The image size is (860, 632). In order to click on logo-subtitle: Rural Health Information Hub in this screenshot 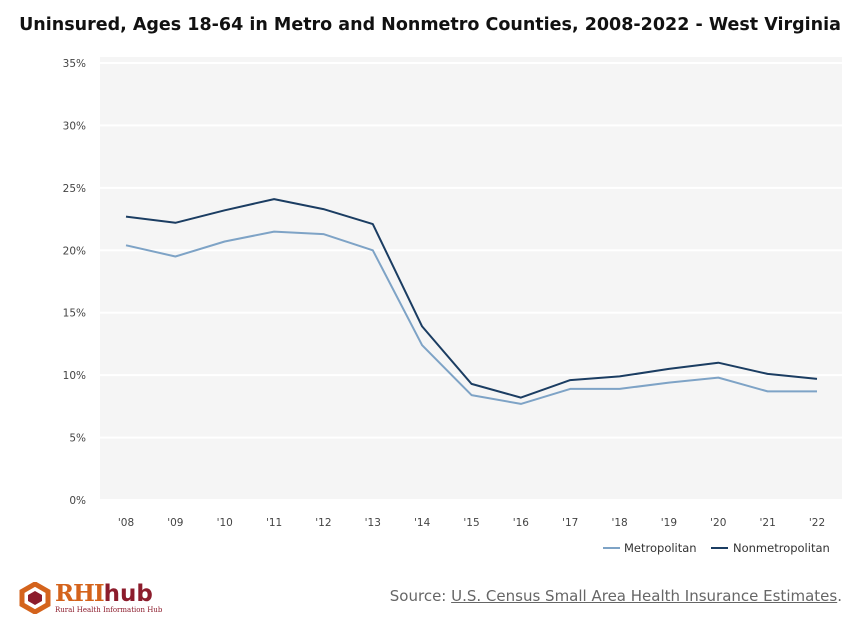, I will do `click(109, 609)`.